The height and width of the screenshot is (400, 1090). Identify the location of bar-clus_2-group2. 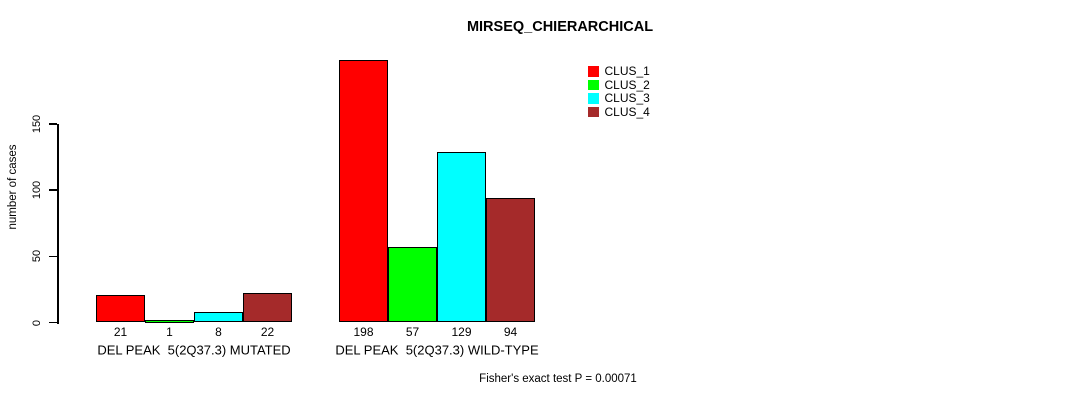
(412, 285).